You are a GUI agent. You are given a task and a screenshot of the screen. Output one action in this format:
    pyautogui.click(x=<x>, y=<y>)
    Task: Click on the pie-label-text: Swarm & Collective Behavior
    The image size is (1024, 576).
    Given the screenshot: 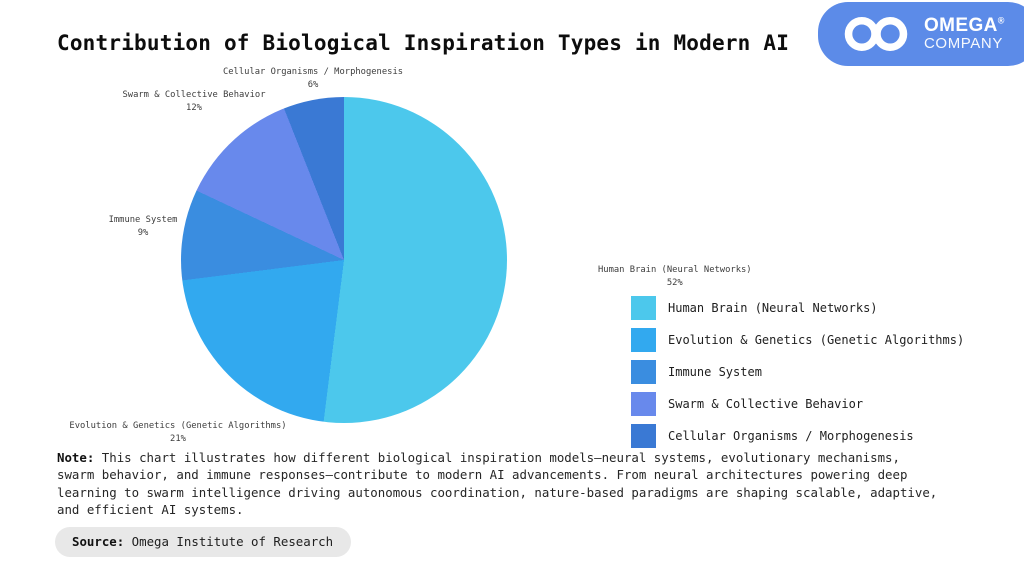 What is the action you would take?
    pyautogui.click(x=194, y=95)
    